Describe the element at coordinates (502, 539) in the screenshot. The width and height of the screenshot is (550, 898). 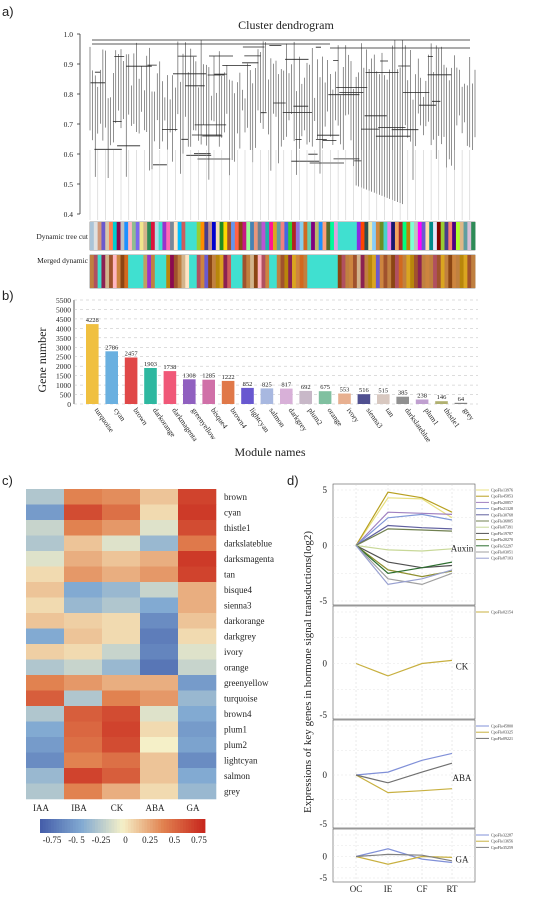
I see `legend-entry: CpoFlo20270` at that location.